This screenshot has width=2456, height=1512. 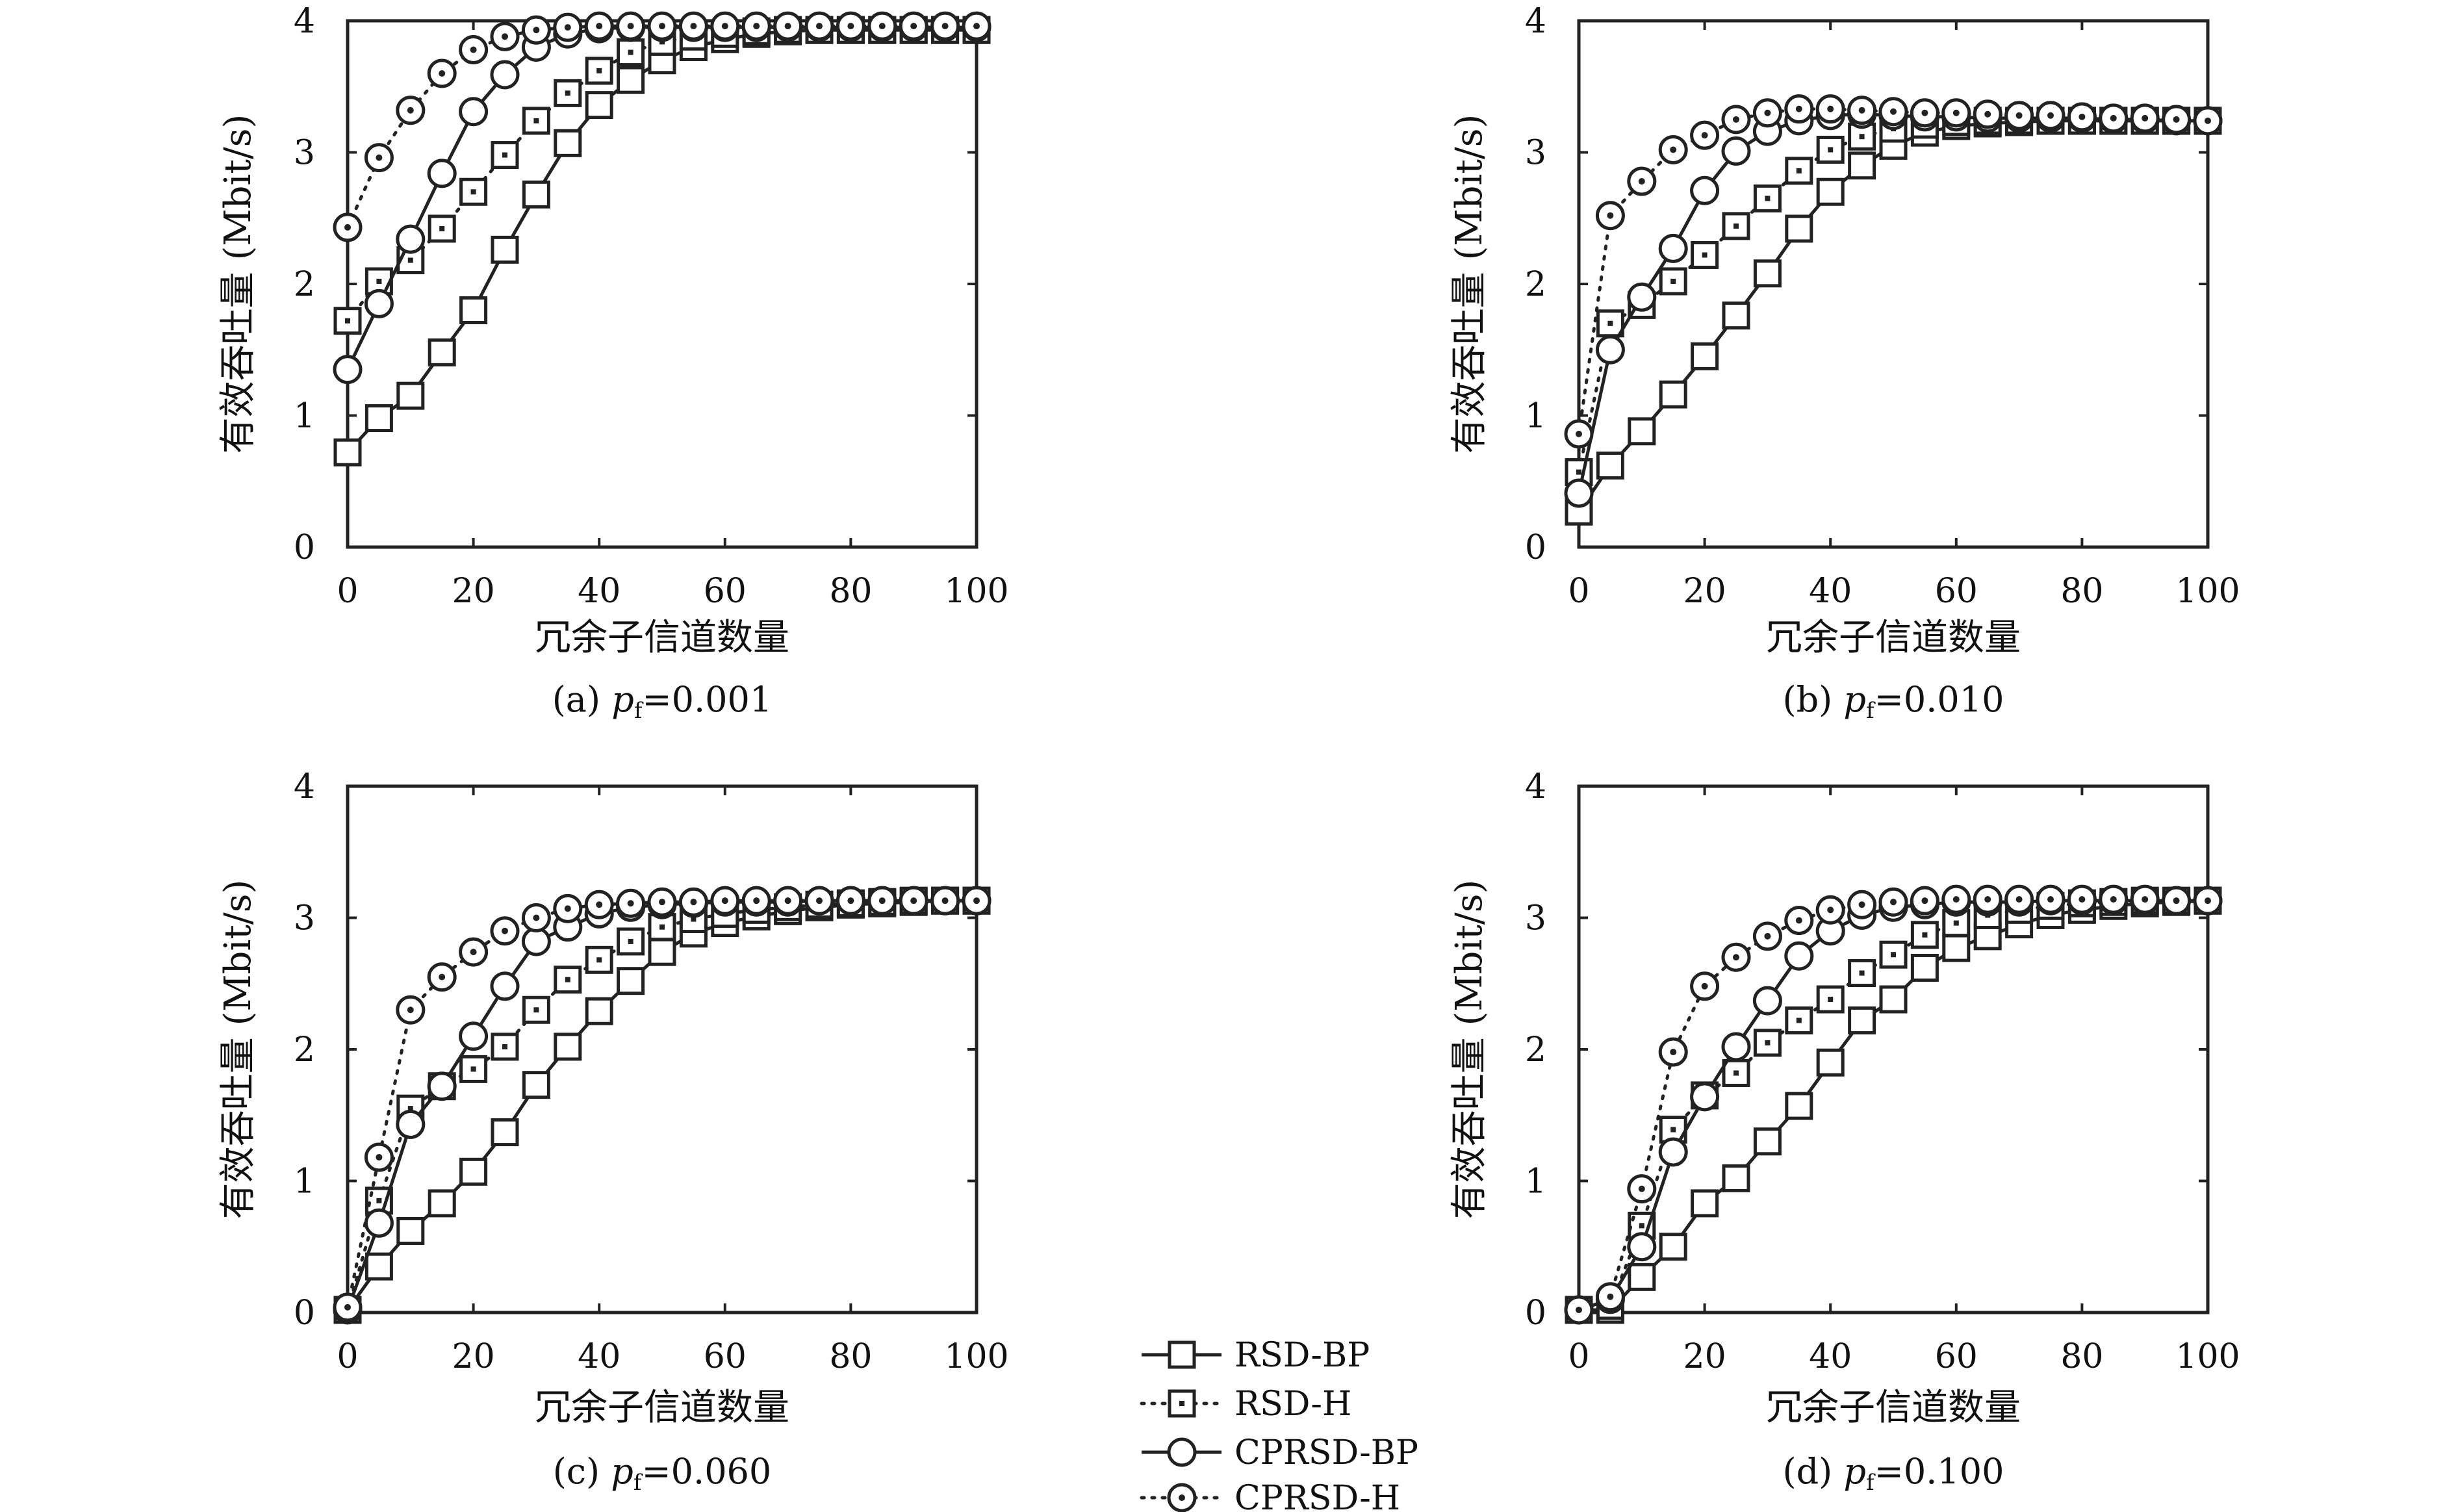 I want to click on caption-value: =0.010, so click(x=1939, y=699).